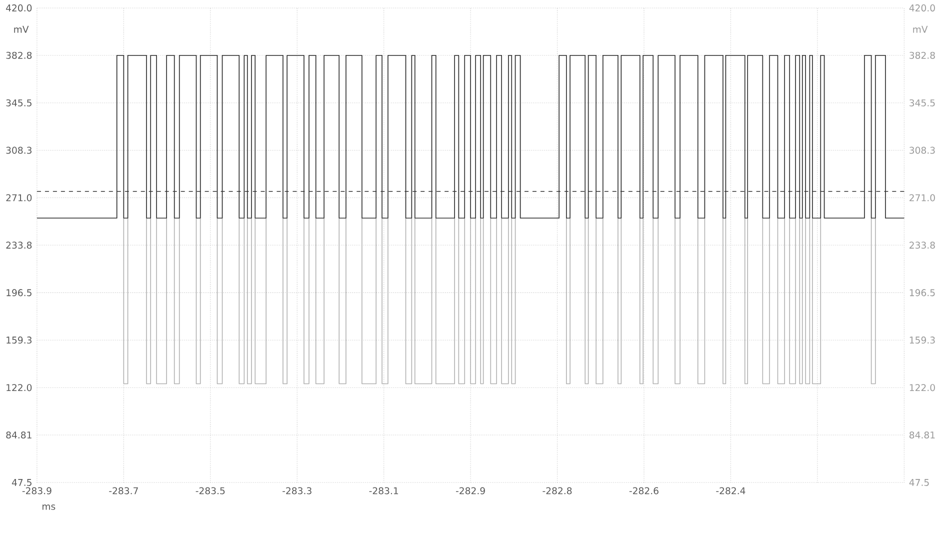  Describe the element at coordinates (922, 150) in the screenshot. I see `y2-tick-label: 308.3` at that location.